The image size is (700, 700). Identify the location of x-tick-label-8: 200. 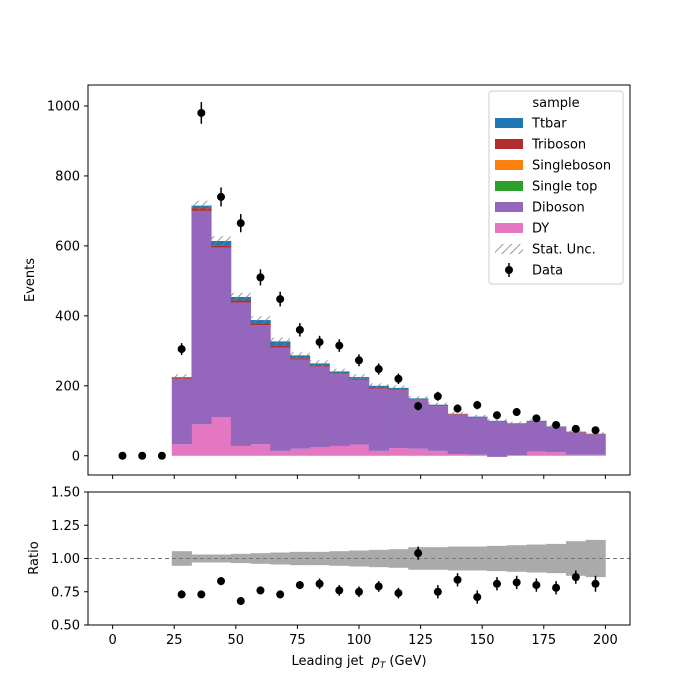
(605, 640).